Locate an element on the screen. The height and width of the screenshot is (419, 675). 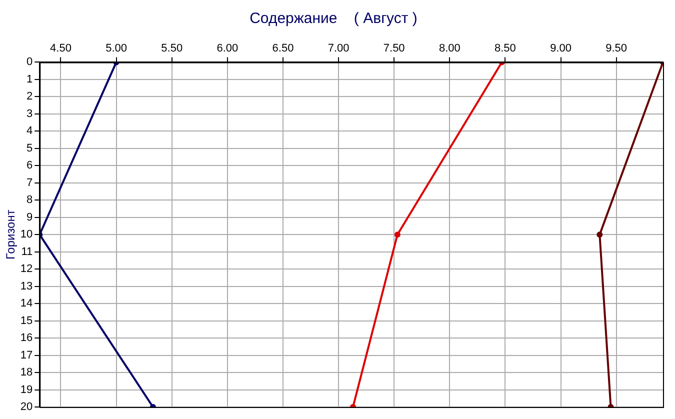
y-tick-label: 2 is located at coordinates (29, 96).